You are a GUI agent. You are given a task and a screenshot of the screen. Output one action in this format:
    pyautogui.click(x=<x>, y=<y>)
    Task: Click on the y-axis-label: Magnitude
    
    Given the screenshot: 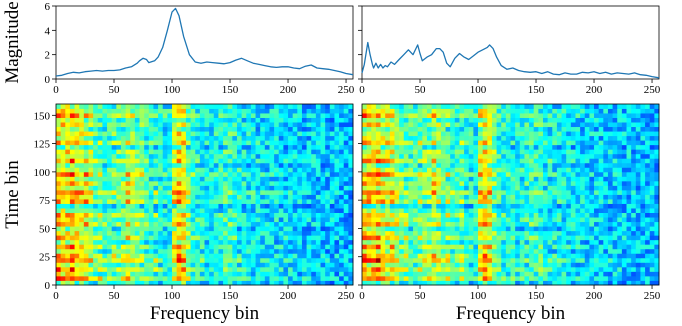 What is the action you would take?
    pyautogui.click(x=12, y=42)
    